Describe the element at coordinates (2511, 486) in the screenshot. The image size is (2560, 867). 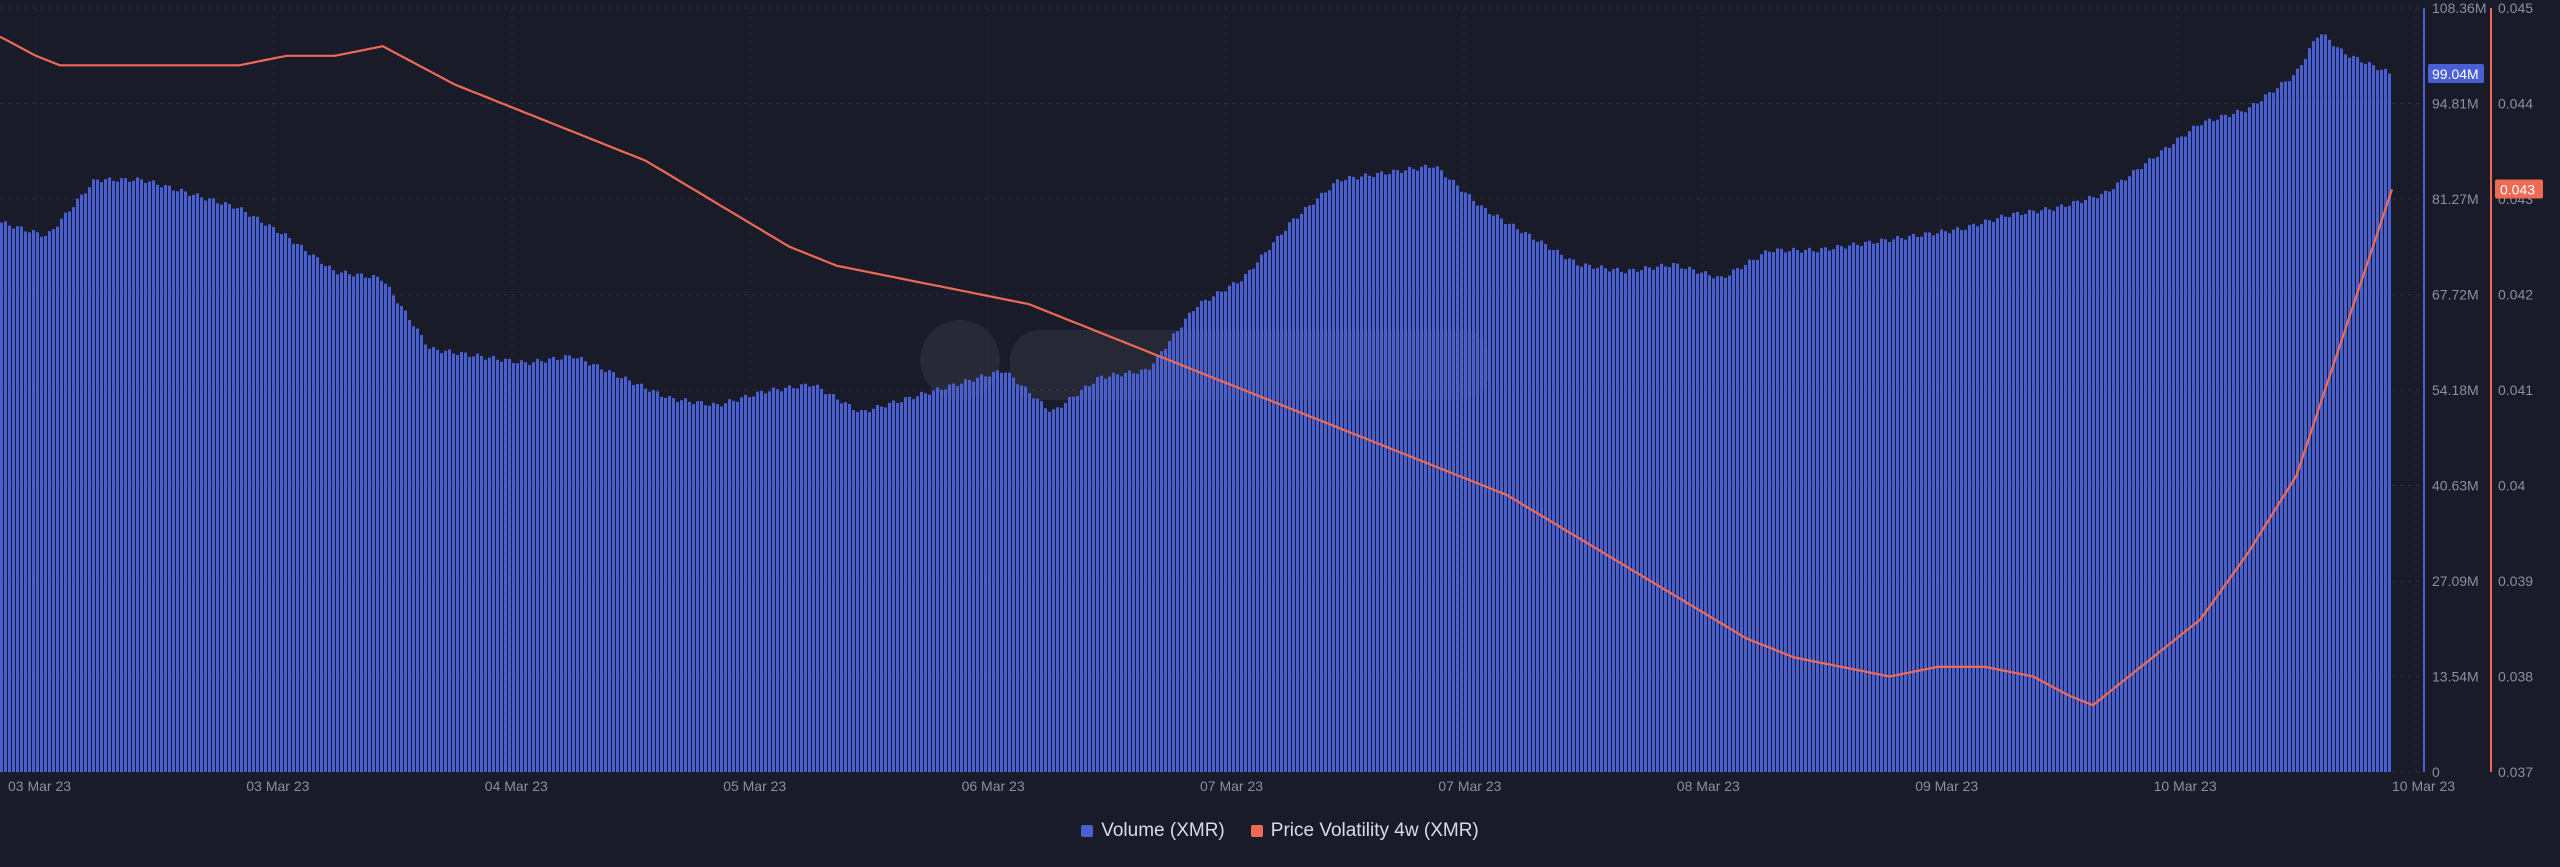
I see `right-axis-tick-label: 0.04` at that location.